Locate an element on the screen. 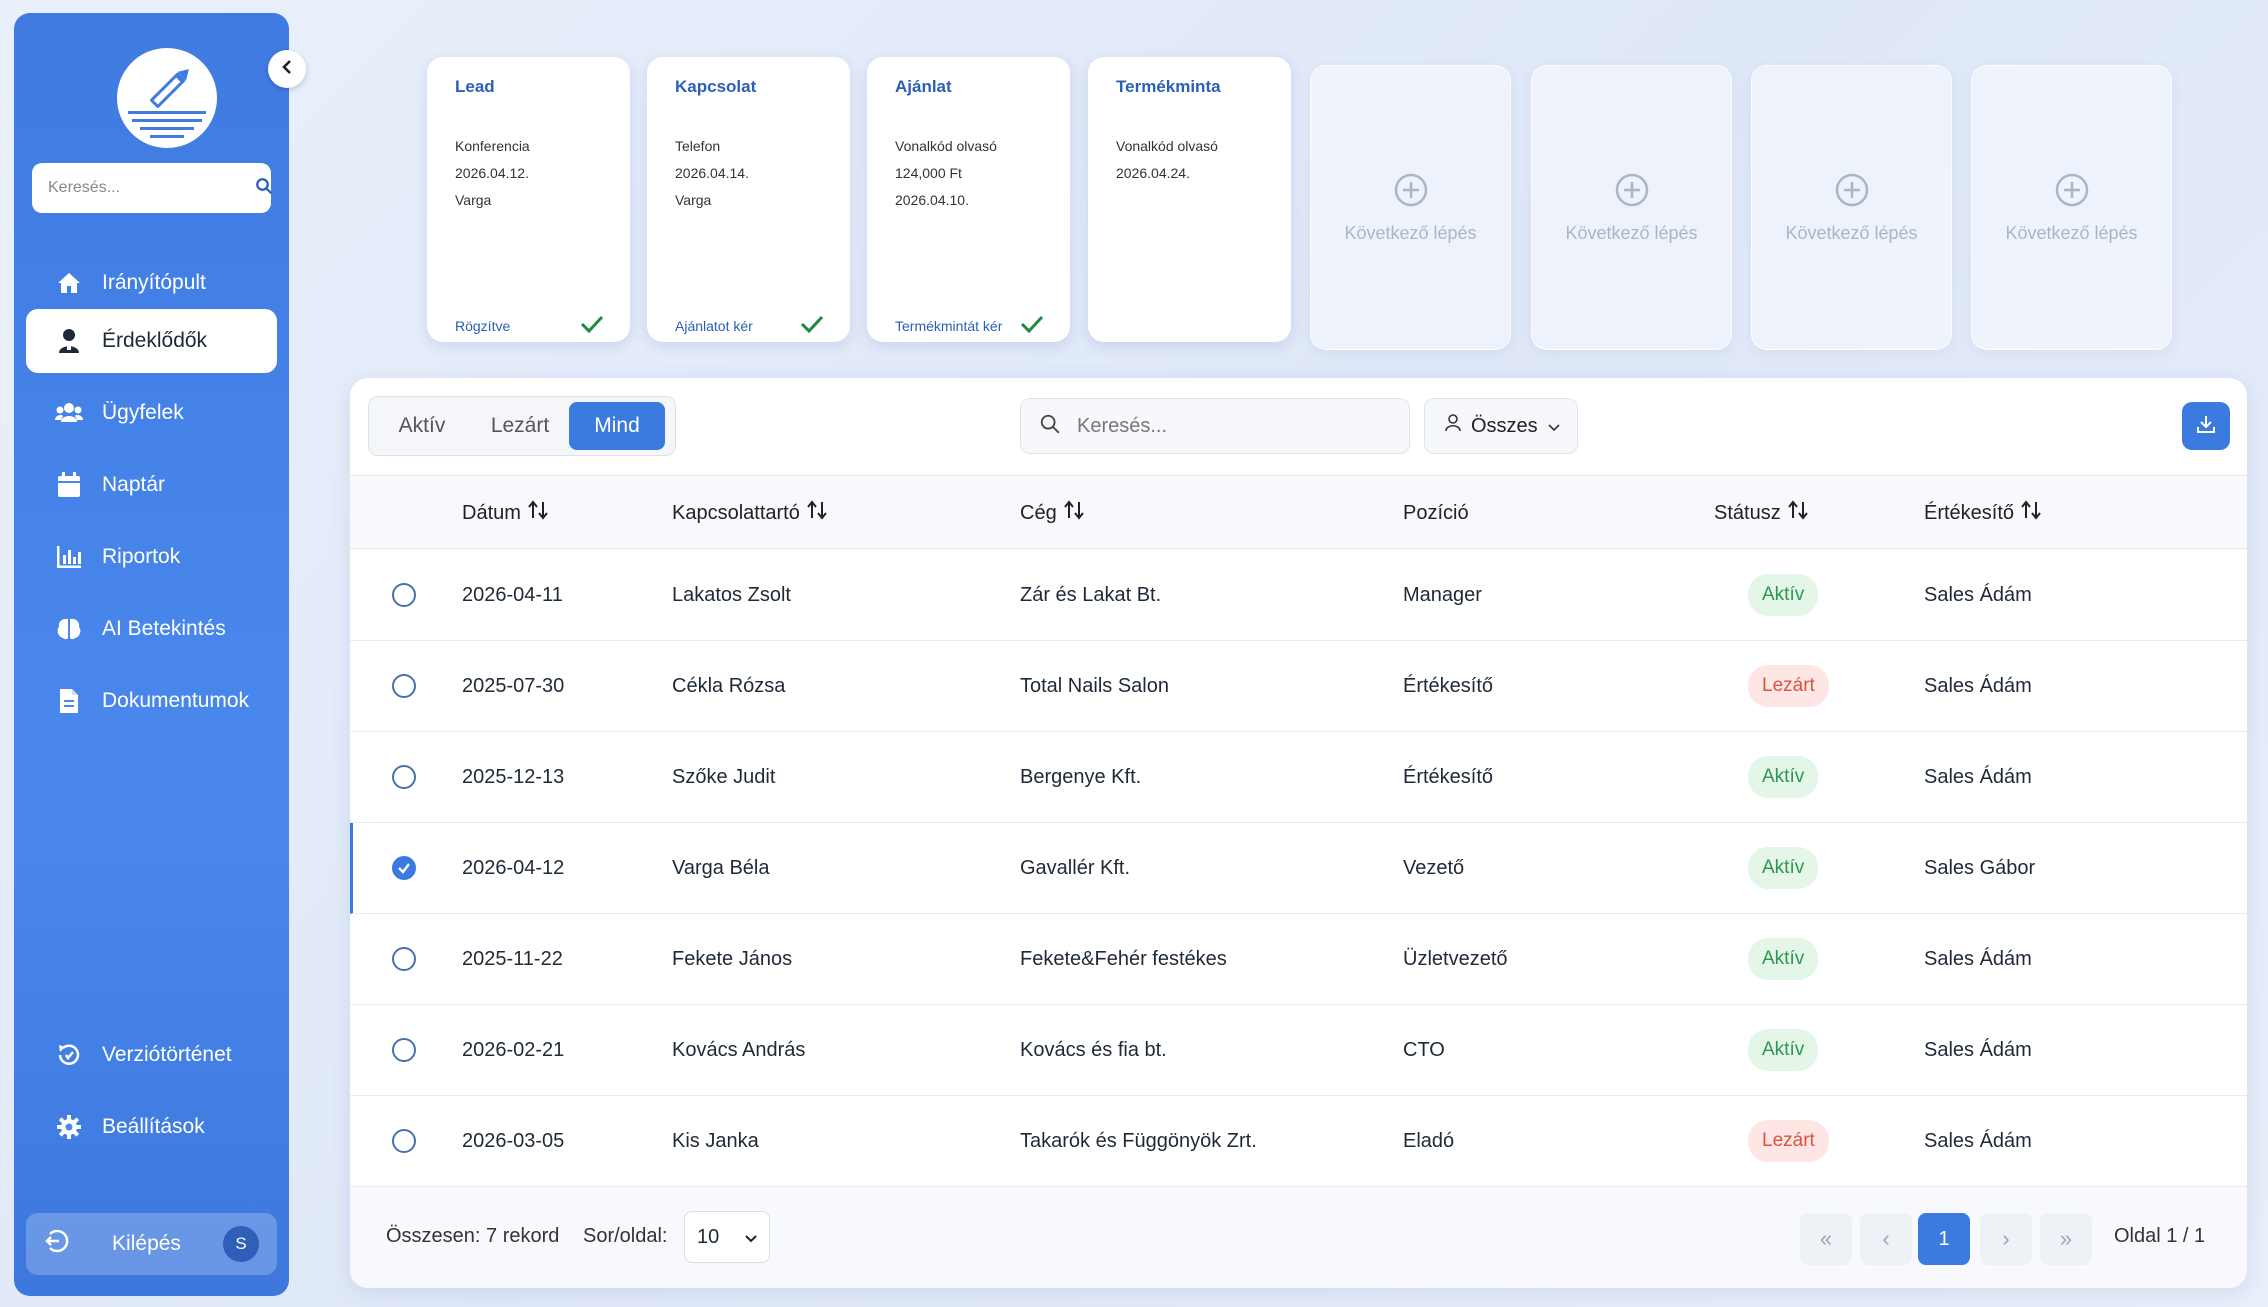  stage-line: 2026.04.24. is located at coordinates (1153, 173).